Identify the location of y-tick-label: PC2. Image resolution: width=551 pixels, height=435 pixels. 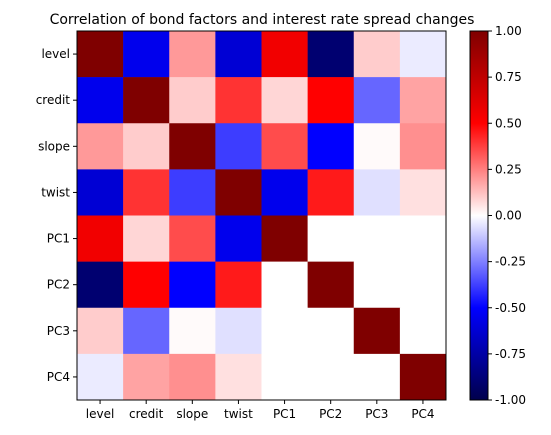
(58, 285).